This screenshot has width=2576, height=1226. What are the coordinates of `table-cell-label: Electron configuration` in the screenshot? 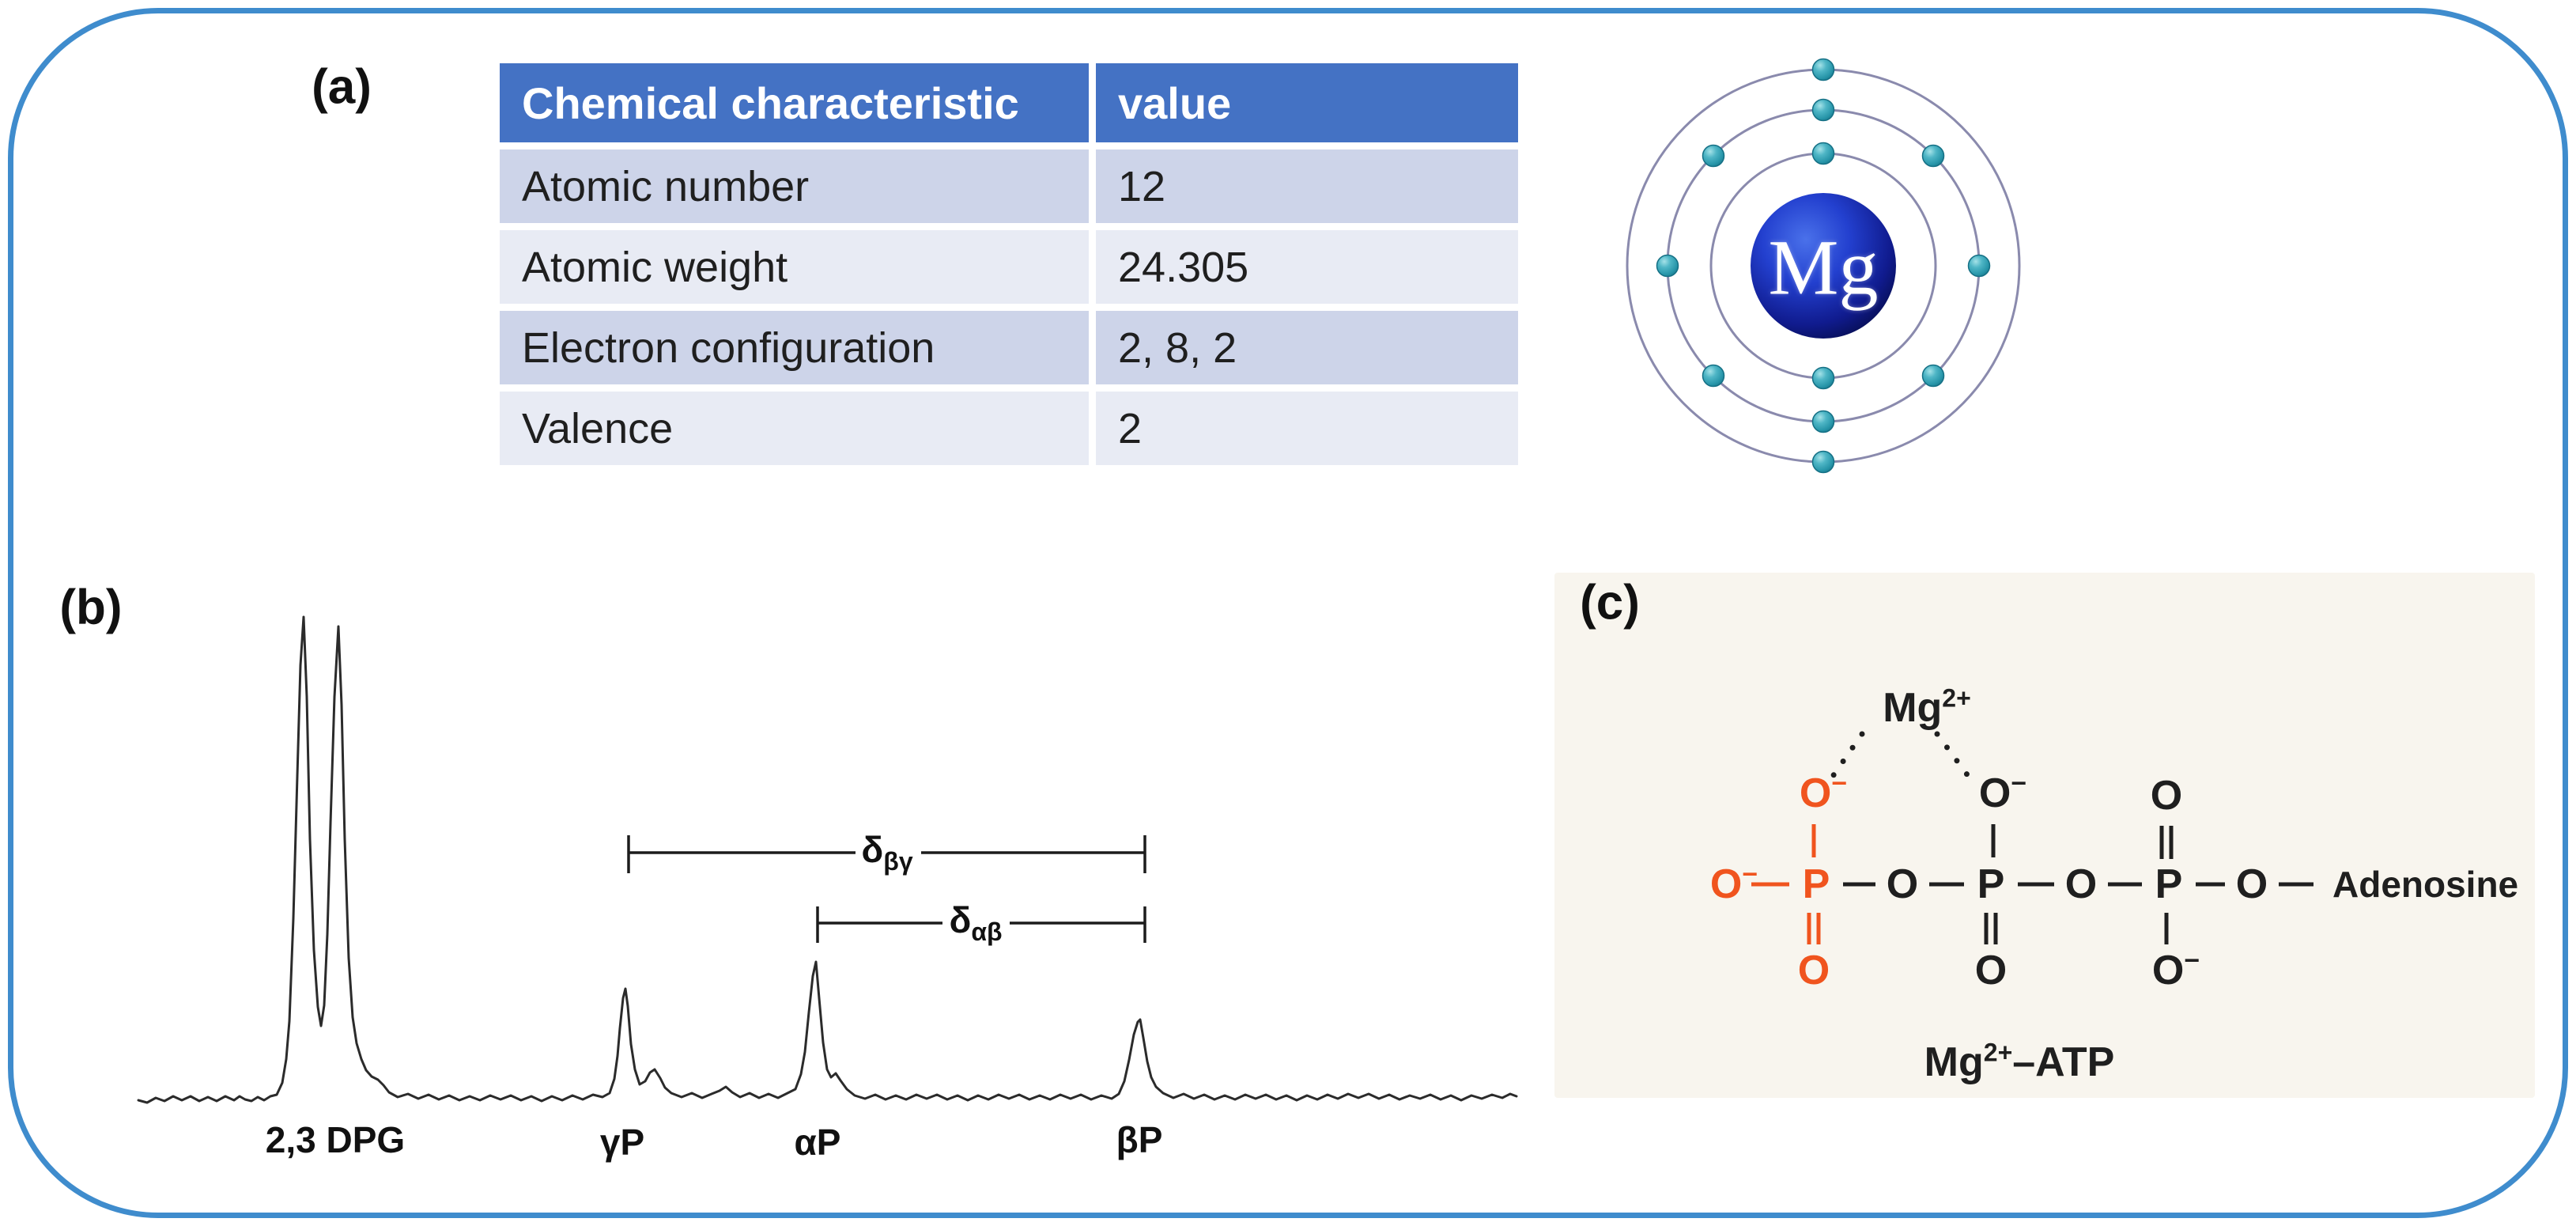 It's located at (794, 347).